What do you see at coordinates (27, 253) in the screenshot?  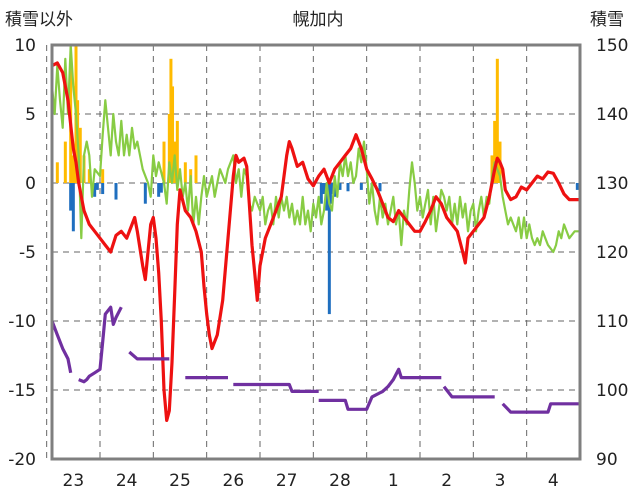 I see `left-tick-label: -5` at bounding box center [27, 253].